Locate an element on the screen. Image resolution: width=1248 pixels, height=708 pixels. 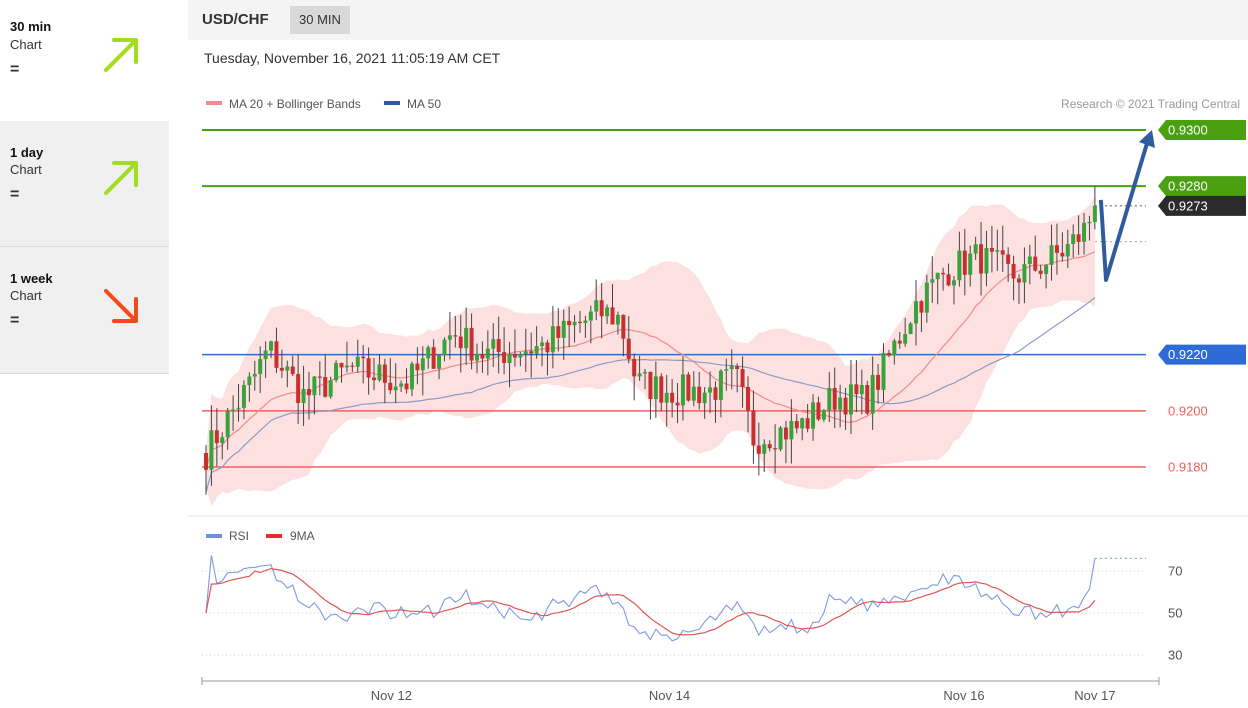
arrow-up-right-icon is located at coordinates (121, 178).